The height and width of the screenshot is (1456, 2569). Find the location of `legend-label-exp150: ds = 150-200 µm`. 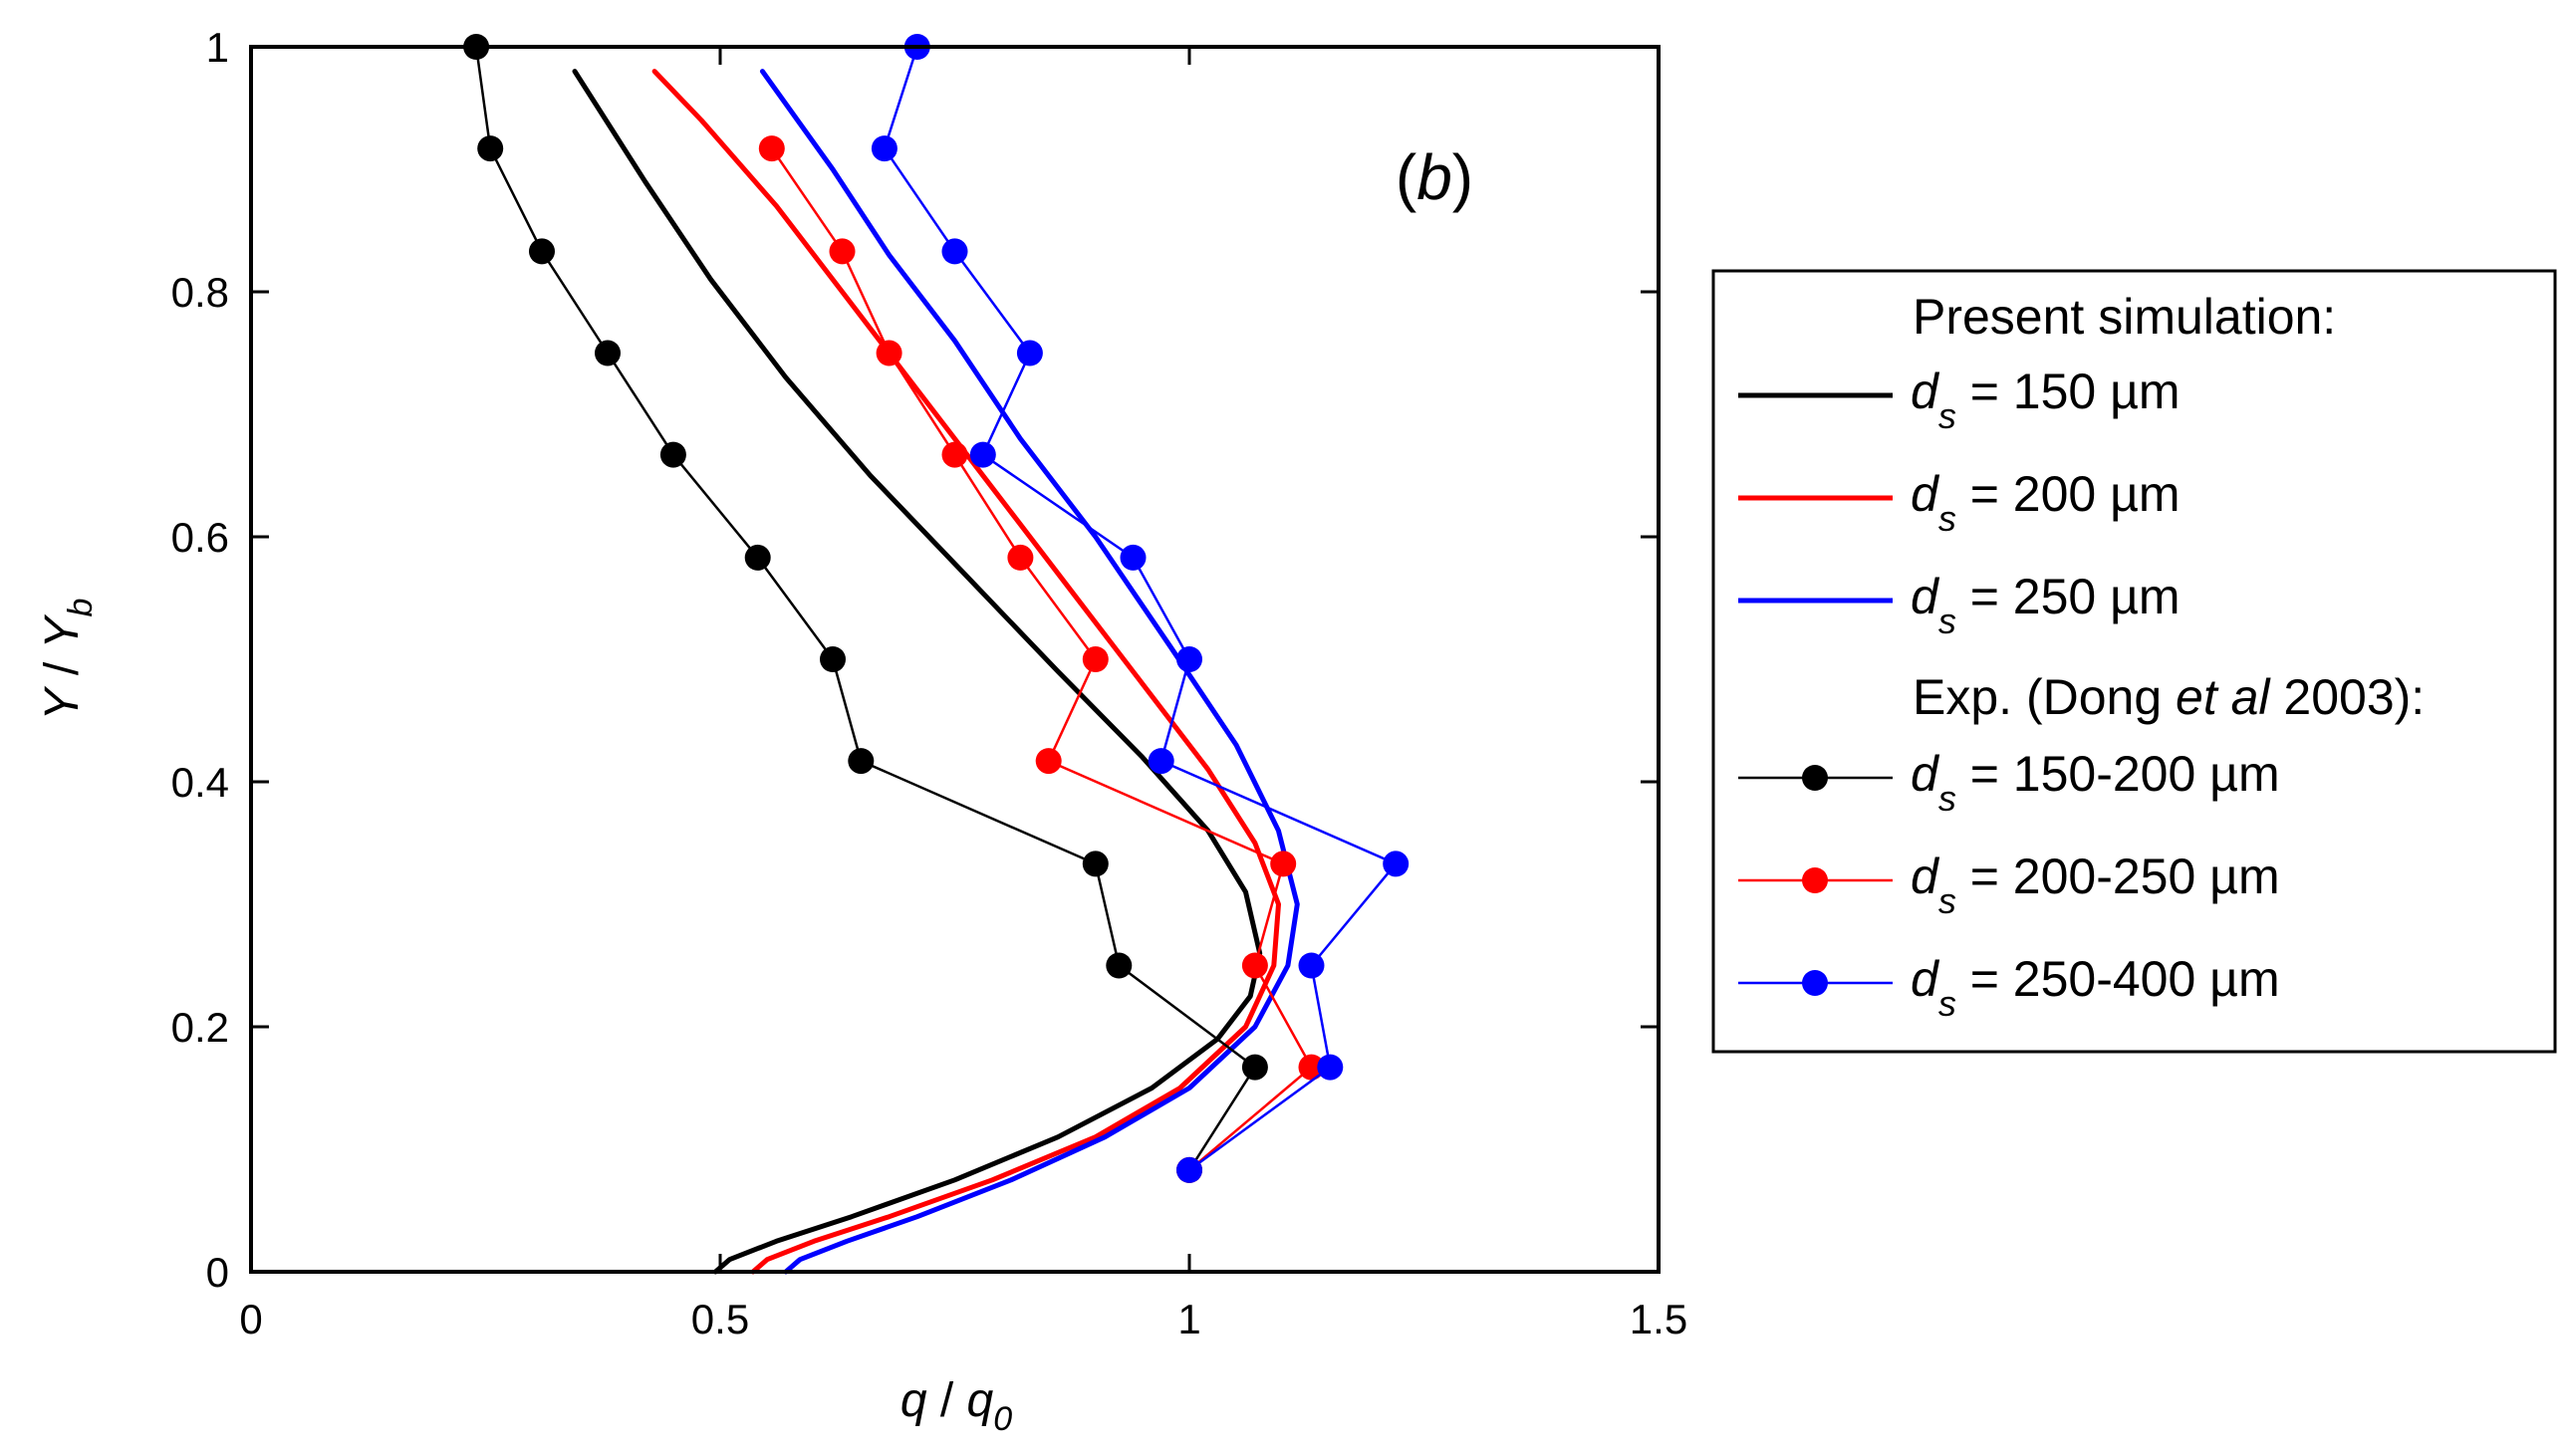

legend-label-exp150: ds = 150-200 µm is located at coordinates (2095, 782).